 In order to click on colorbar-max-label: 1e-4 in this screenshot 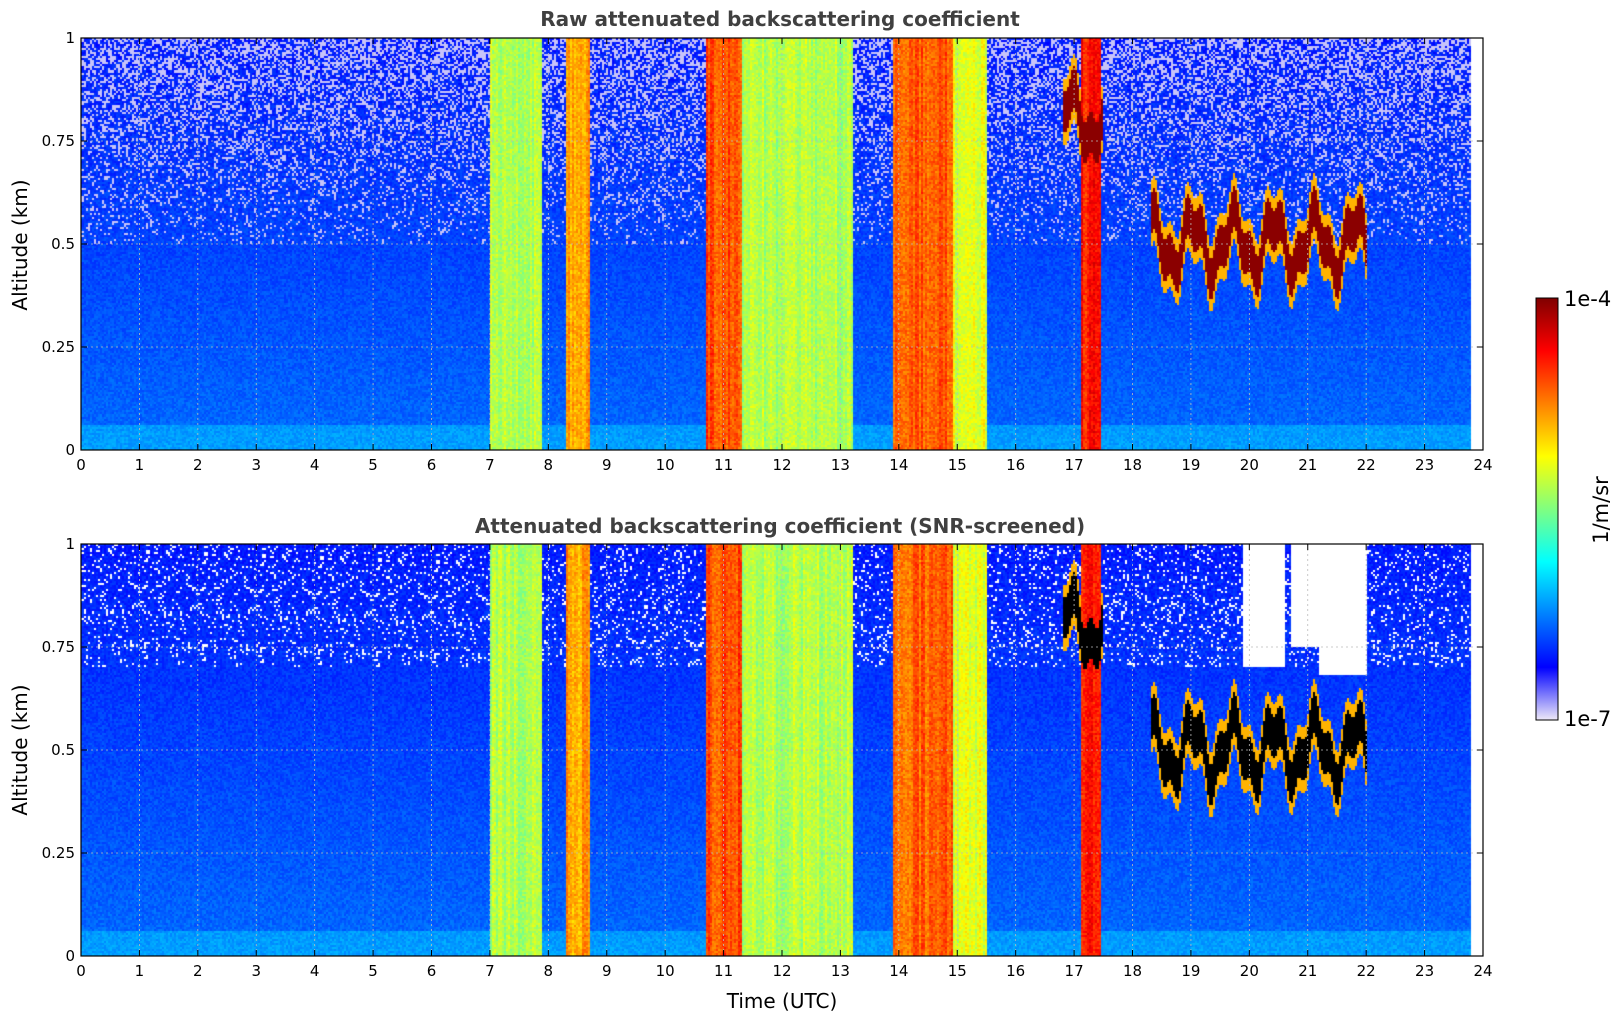, I will do `click(1587, 299)`.